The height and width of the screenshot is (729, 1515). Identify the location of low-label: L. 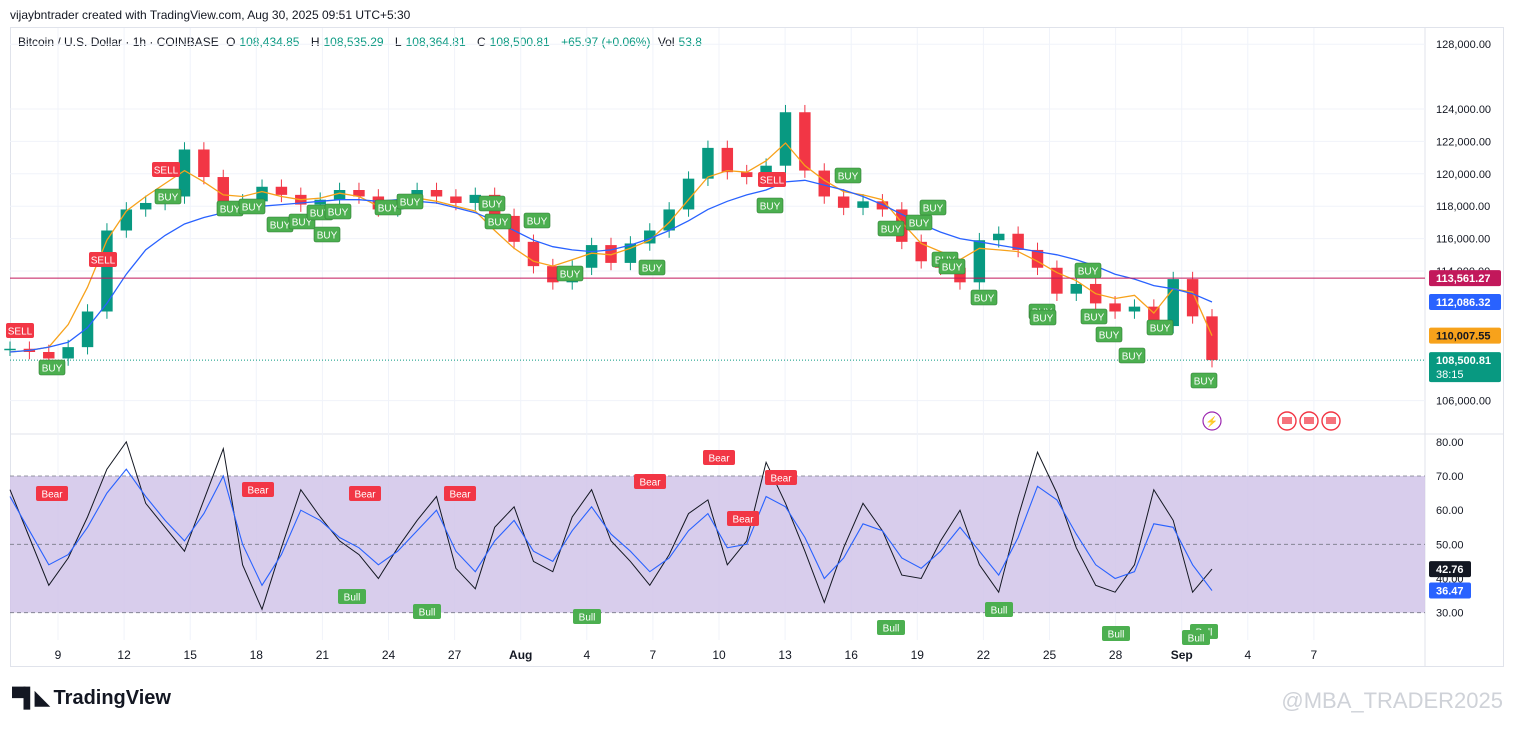
(398, 42).